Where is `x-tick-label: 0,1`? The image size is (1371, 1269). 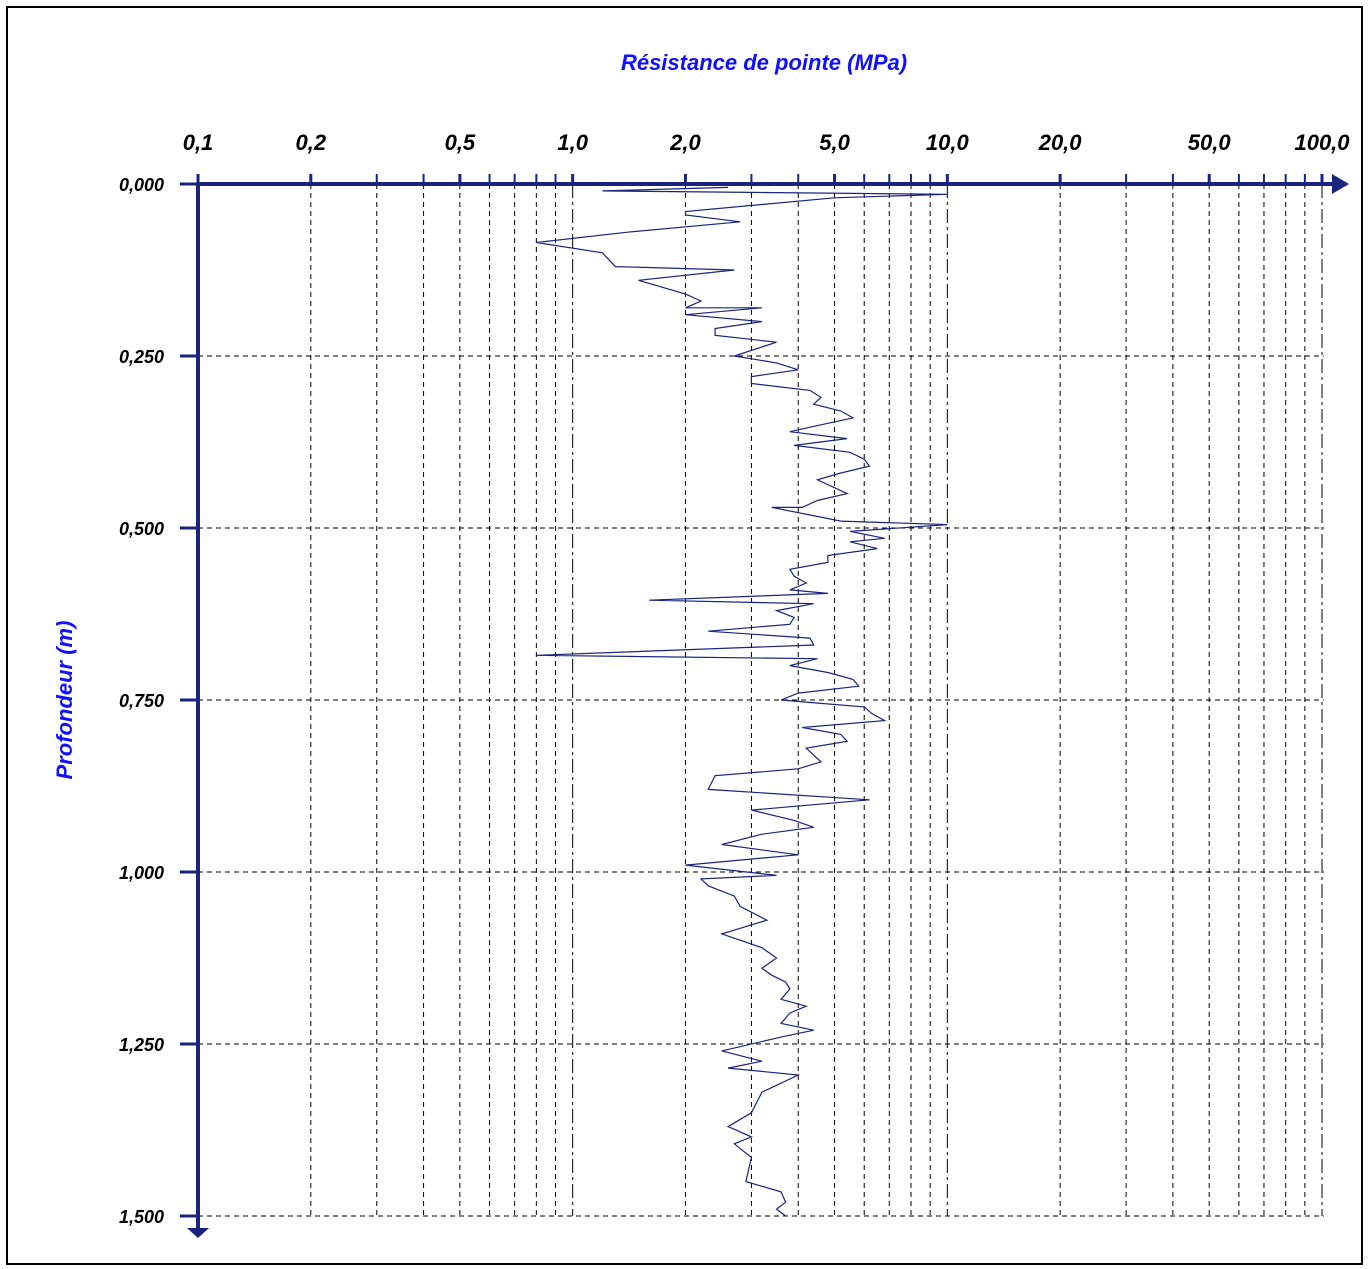
x-tick-label: 0,1 is located at coordinates (198, 142).